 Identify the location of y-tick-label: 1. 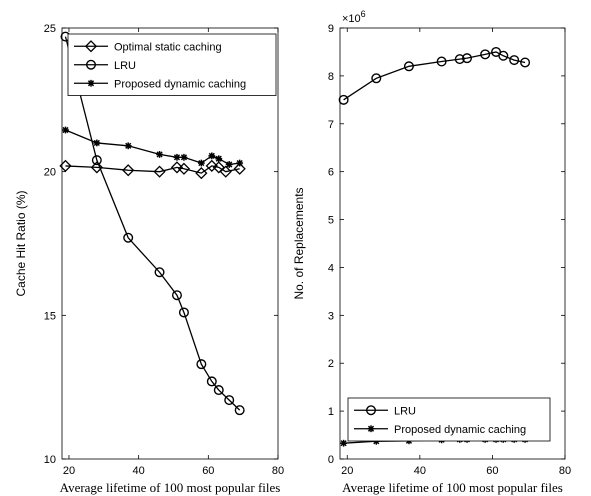
(331, 412).